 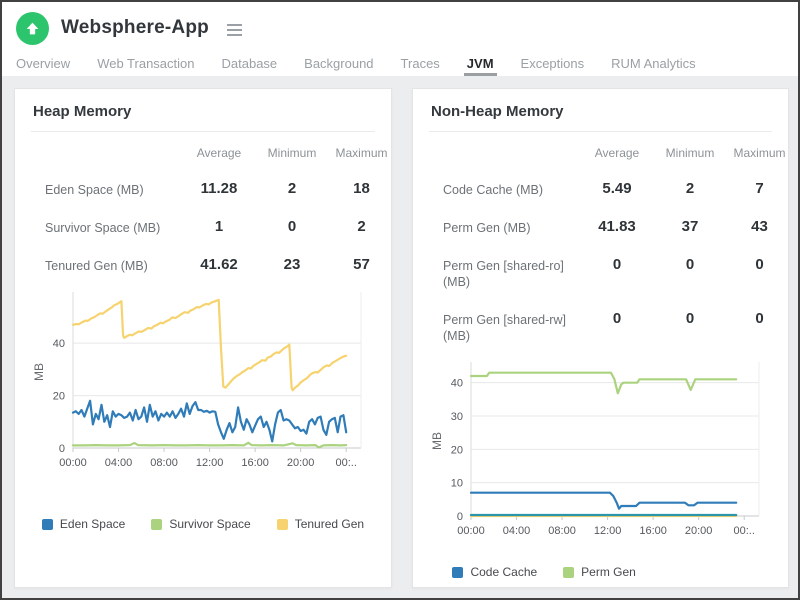 I want to click on cell-average: 5.49, so click(x=617, y=188).